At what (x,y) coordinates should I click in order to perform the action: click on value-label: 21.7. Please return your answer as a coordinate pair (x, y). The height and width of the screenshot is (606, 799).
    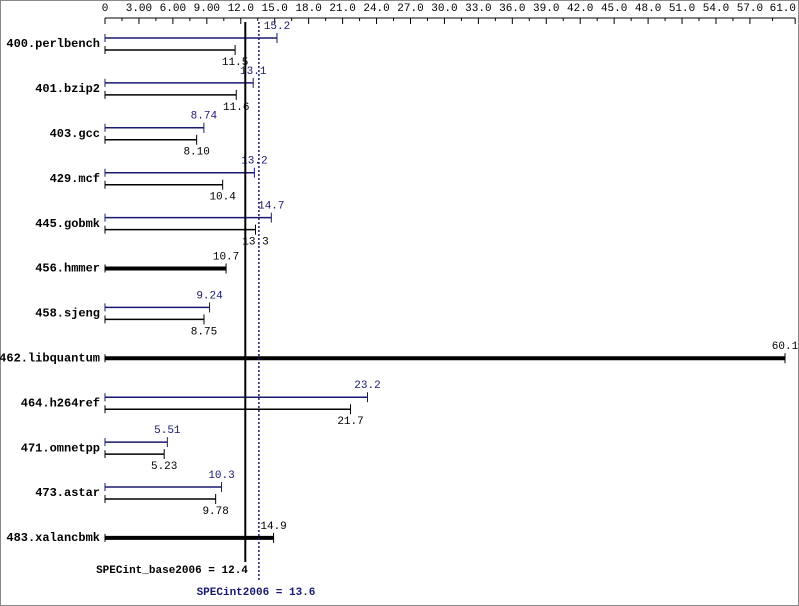
    Looking at the image, I should click on (350, 422).